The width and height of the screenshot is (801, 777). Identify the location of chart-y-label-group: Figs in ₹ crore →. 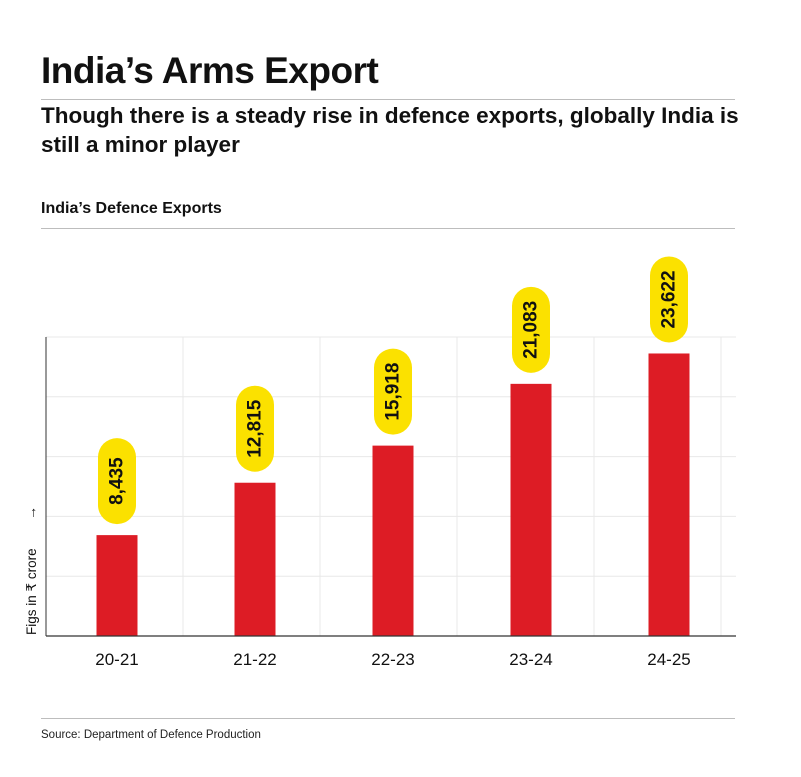
(31, 570).